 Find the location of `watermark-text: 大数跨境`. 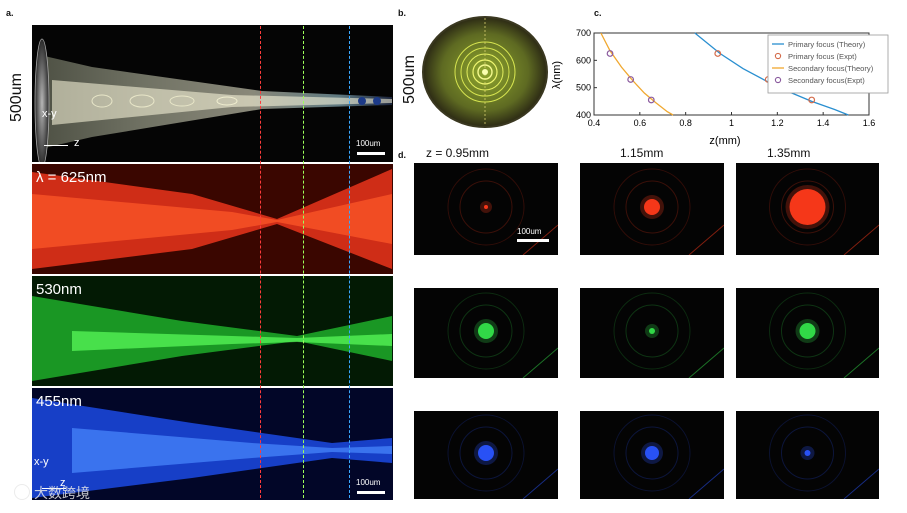

watermark-text: 大数跨境 is located at coordinates (62, 493).